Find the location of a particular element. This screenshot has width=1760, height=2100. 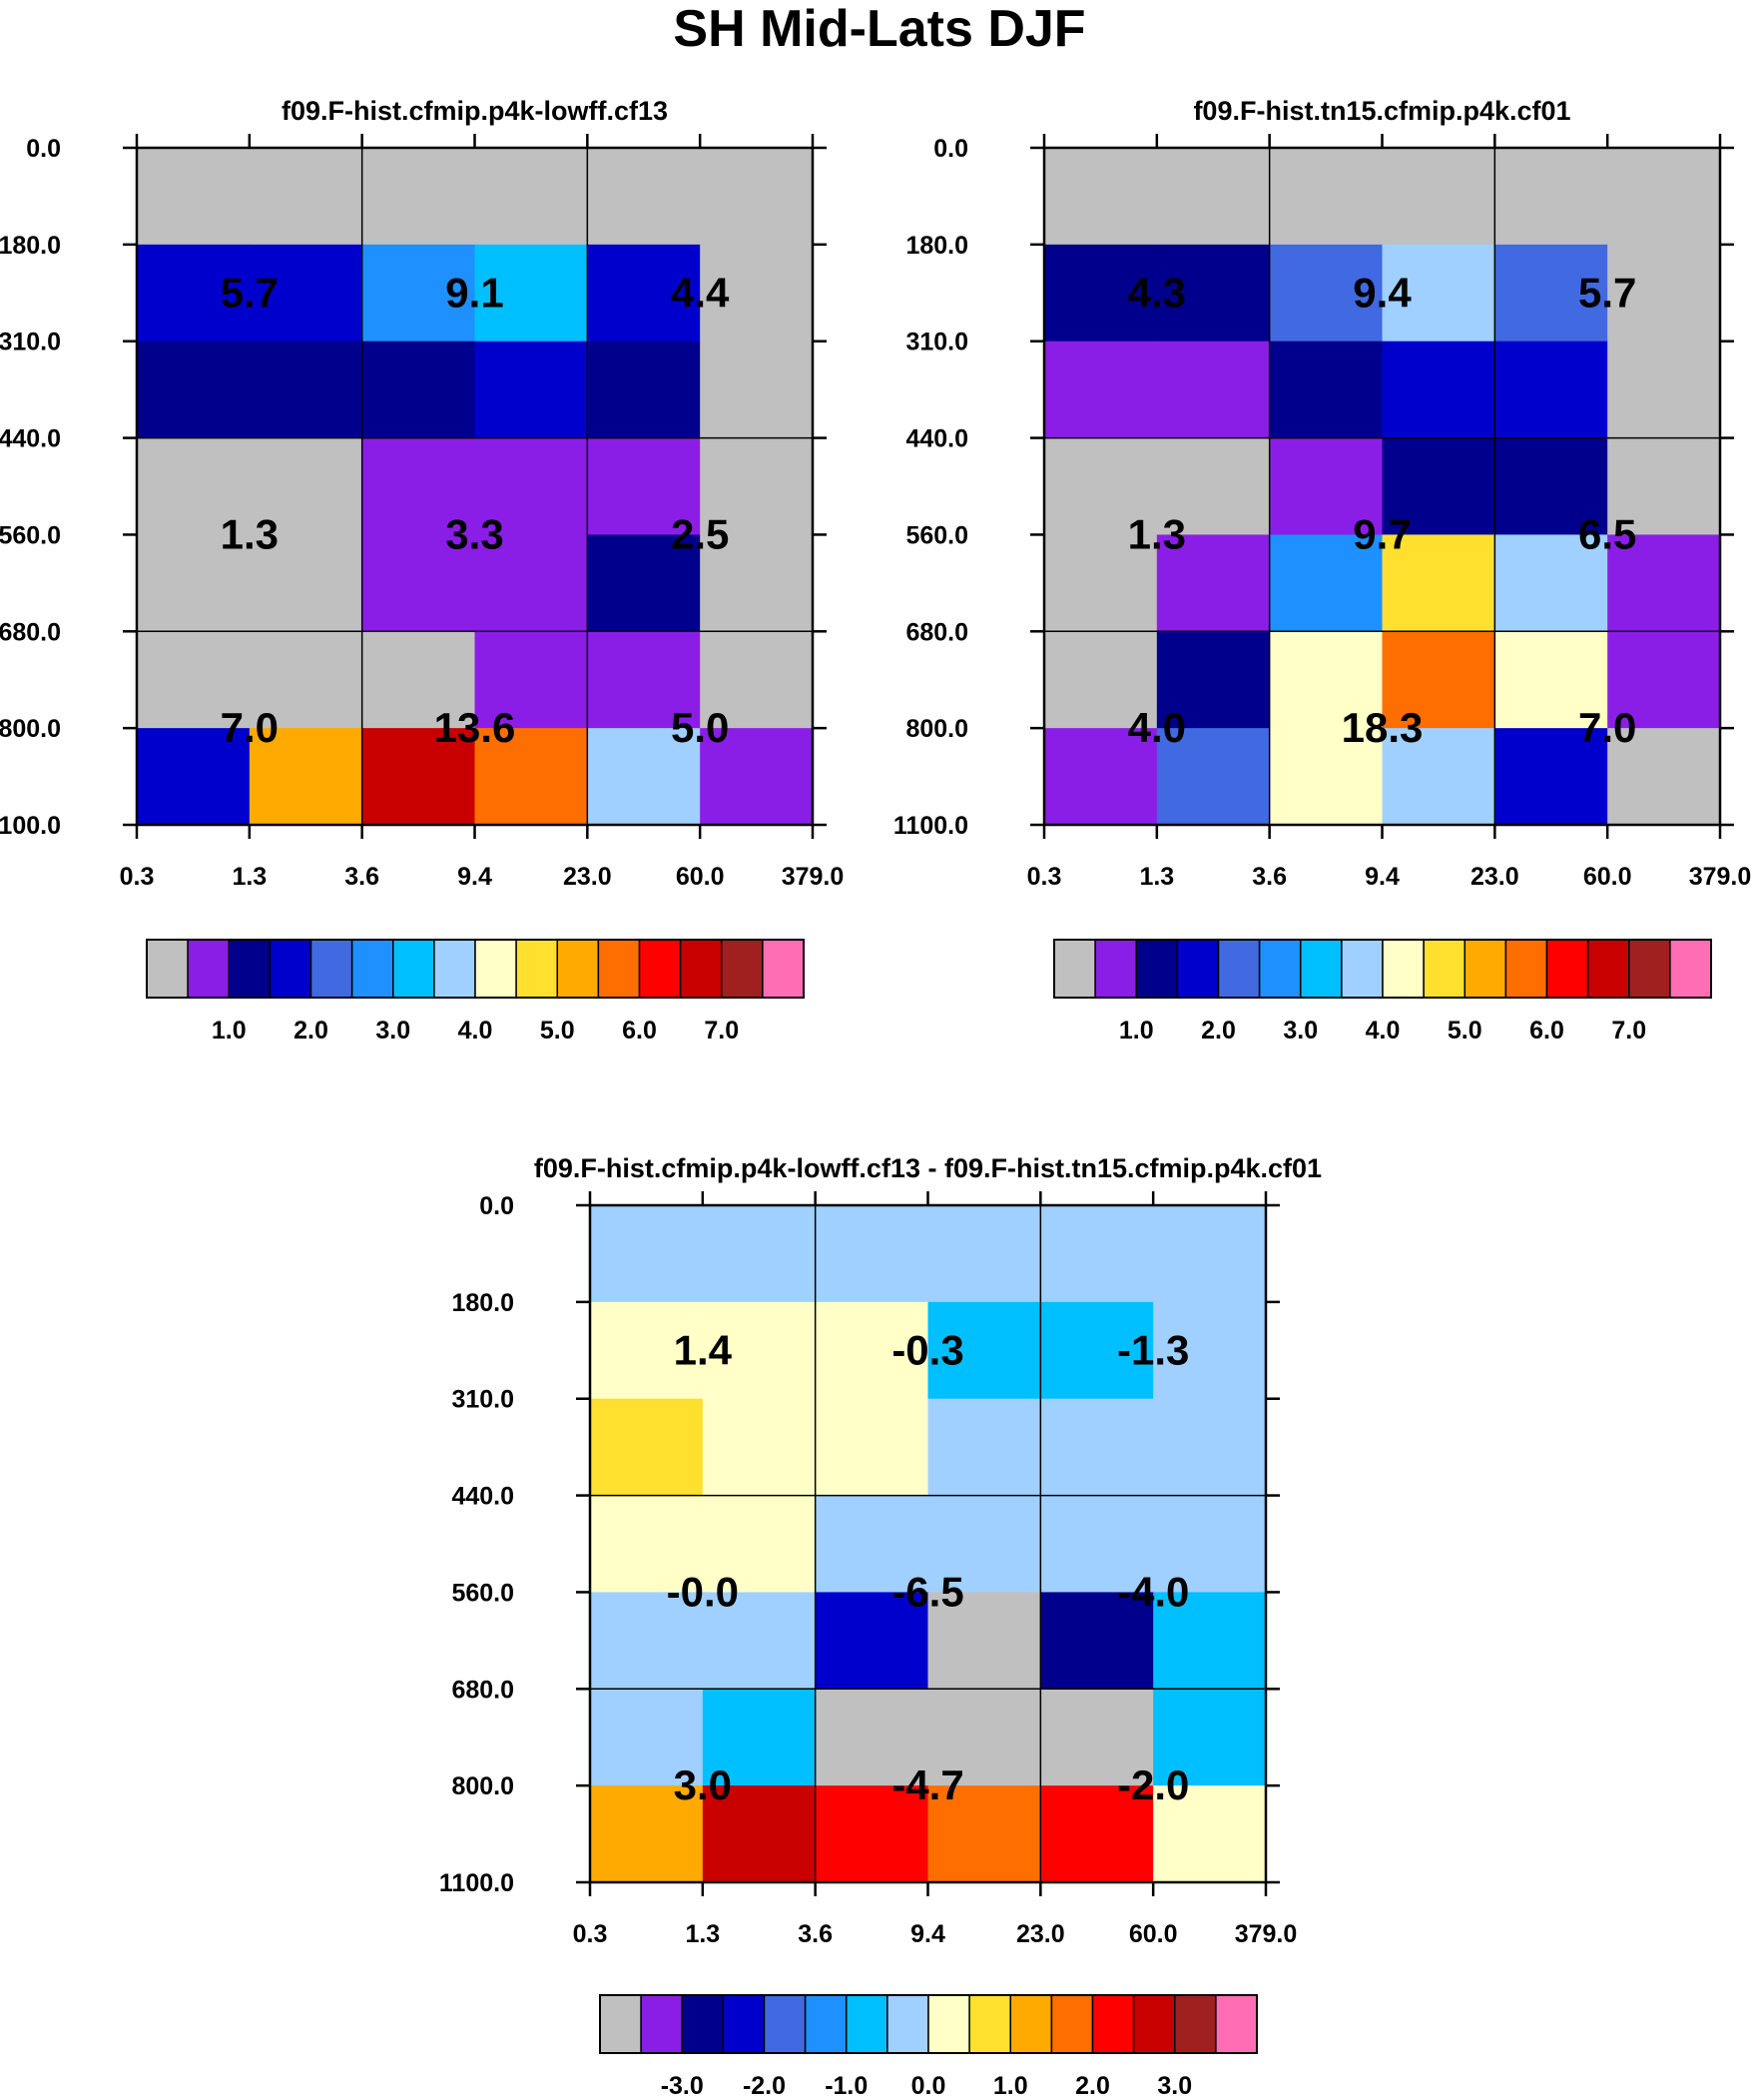

cell-value-label: 1.3 is located at coordinates (250, 533).